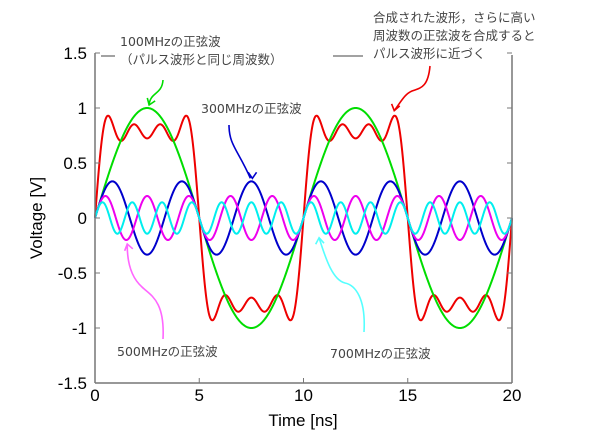 The height and width of the screenshot is (435, 600). I want to click on y-axis-title: Voltage [V], so click(36, 218).